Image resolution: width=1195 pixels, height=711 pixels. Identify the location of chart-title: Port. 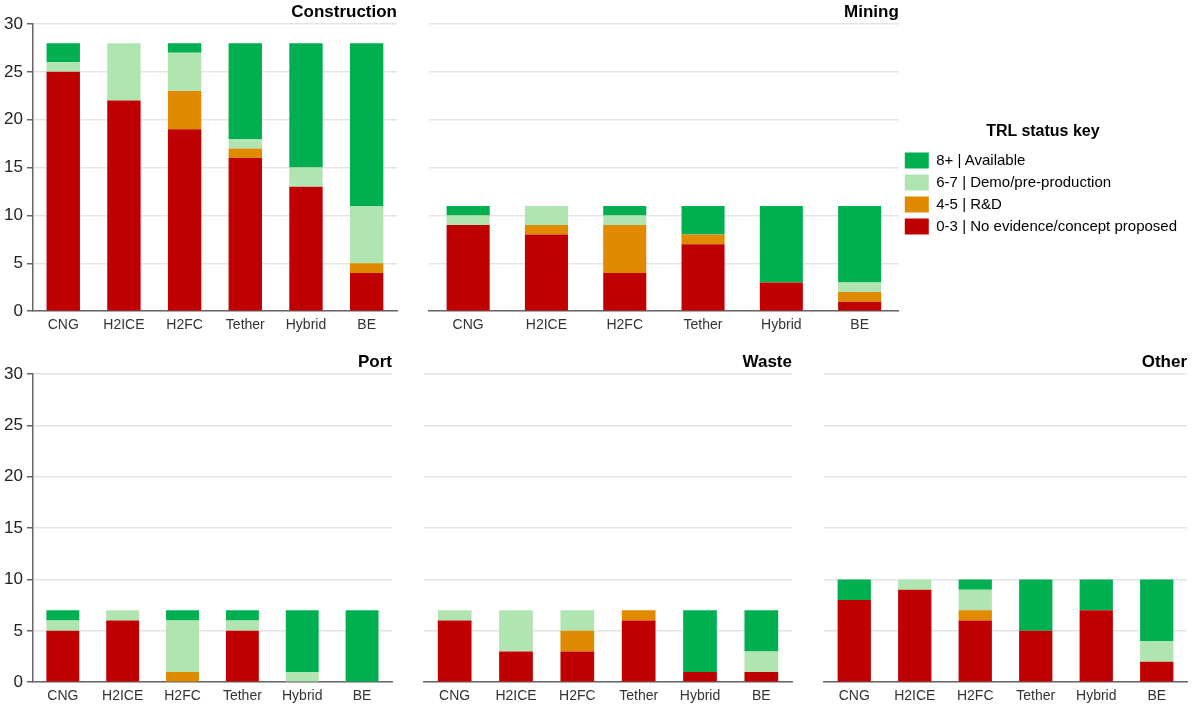
(375, 362).